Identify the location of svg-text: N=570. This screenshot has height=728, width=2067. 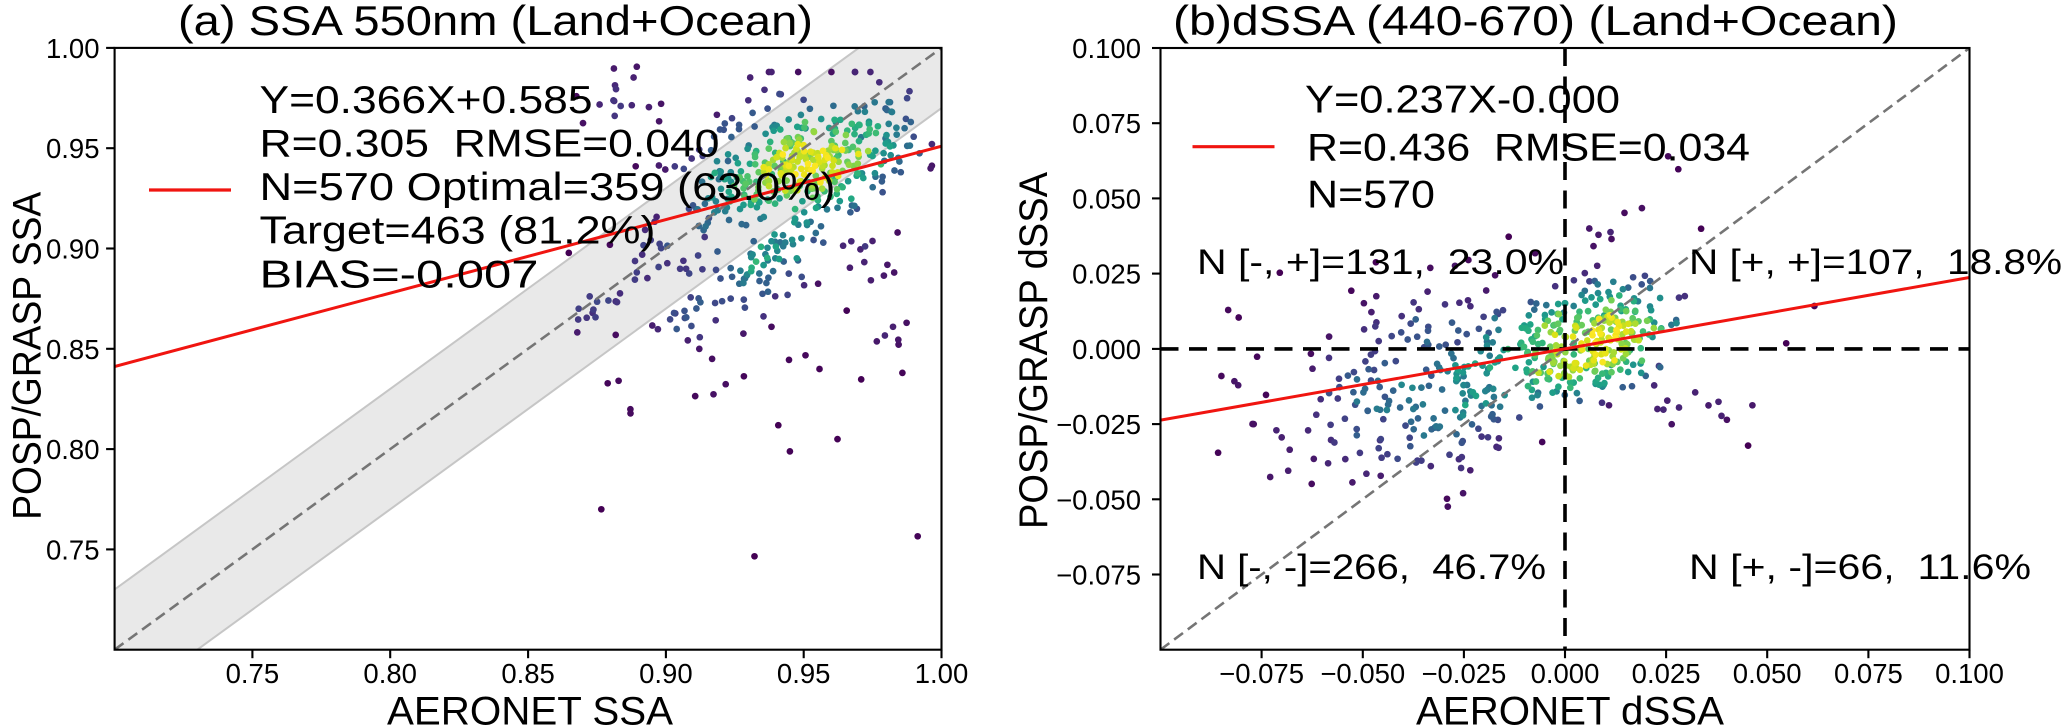
(1371, 195).